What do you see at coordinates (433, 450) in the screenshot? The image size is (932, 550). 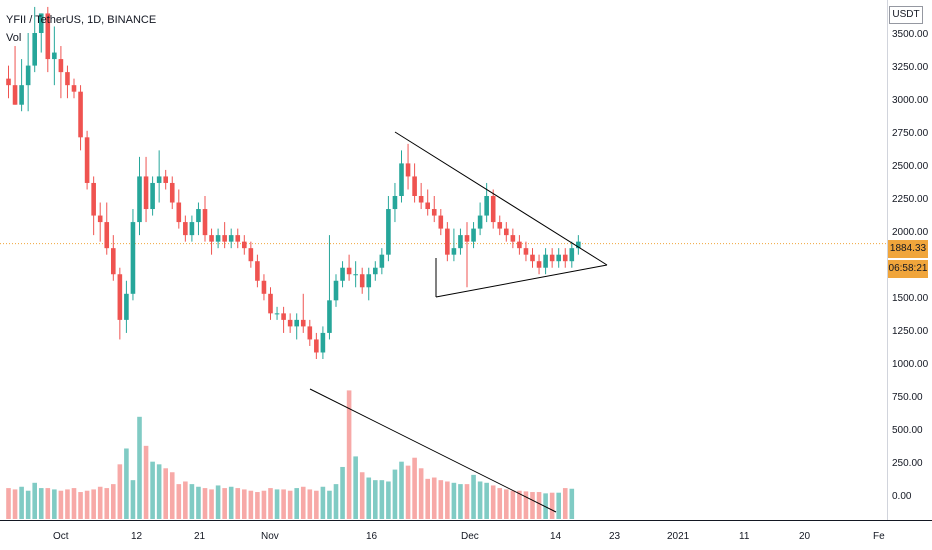 I see `volume-trendline` at bounding box center [433, 450].